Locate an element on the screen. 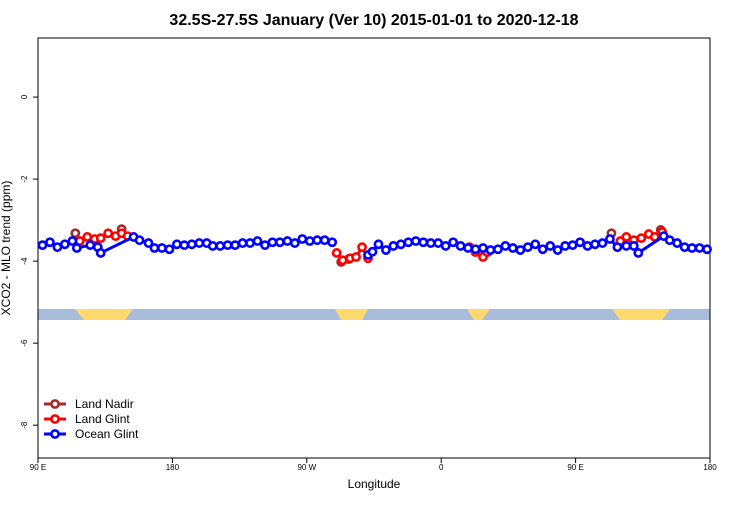  x-tick-label: 0 is located at coordinates (441, 467).